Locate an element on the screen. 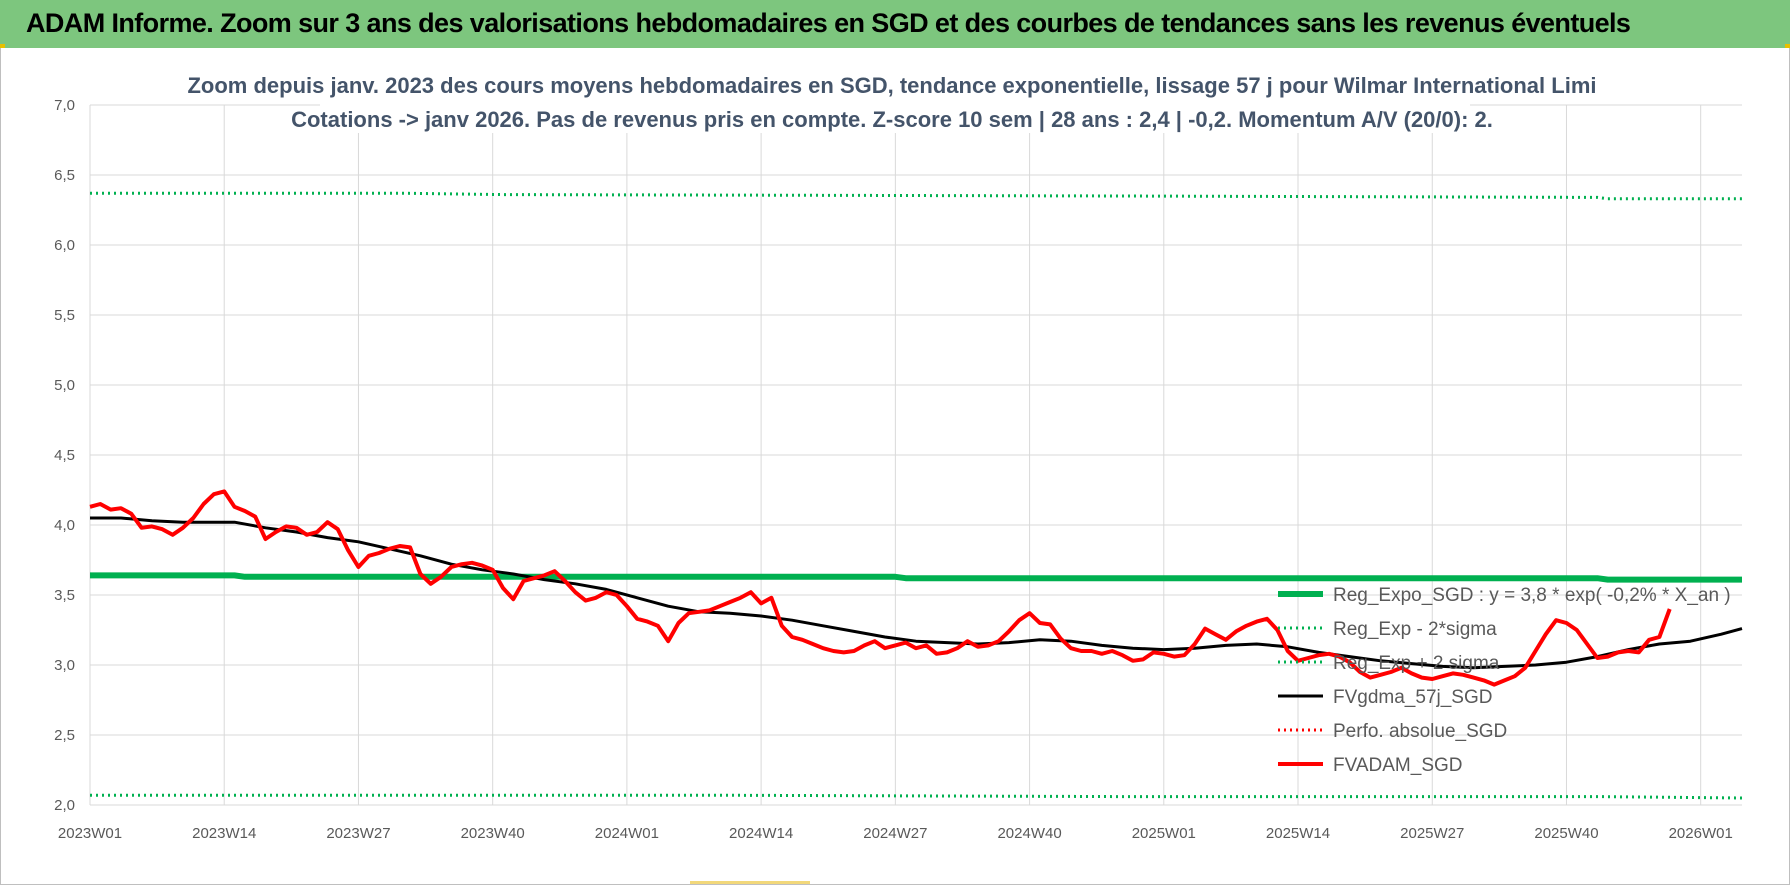 This screenshot has width=1790, height=886. x-tick-label: 2023W01 is located at coordinates (90, 833).